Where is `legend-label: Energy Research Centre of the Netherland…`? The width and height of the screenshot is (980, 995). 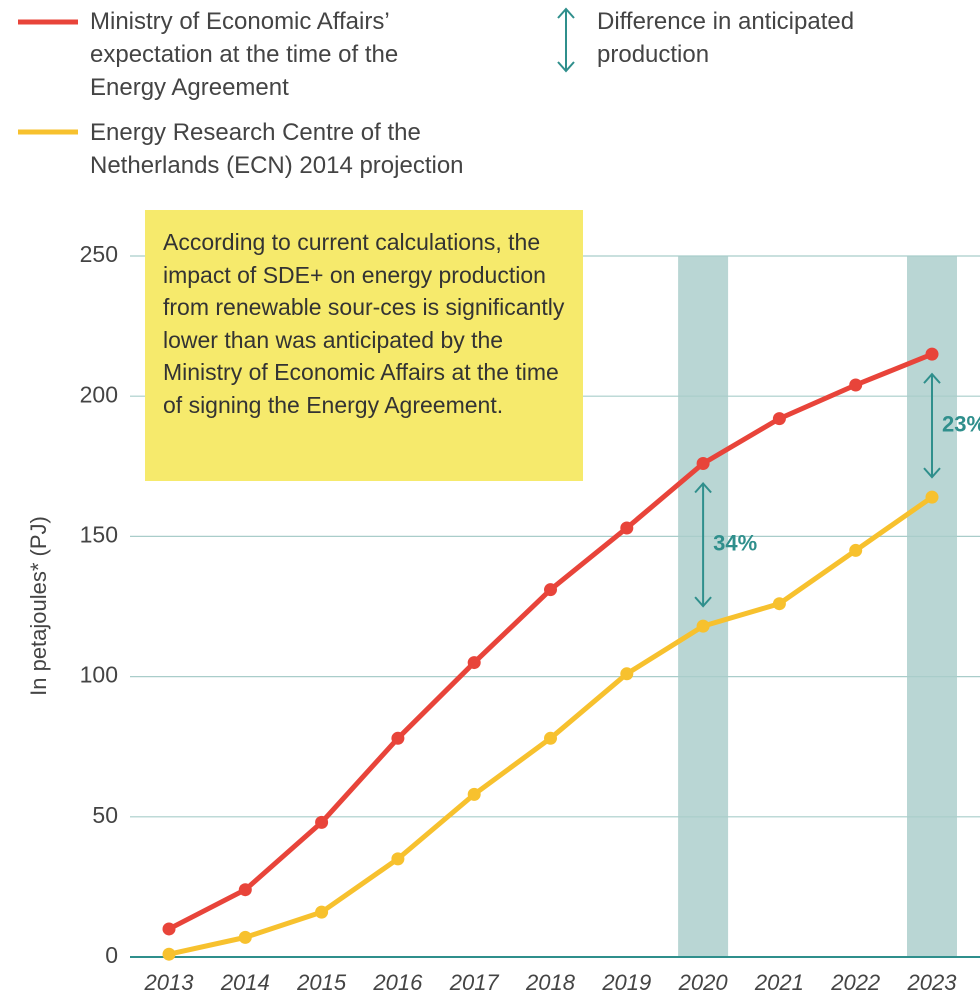
legend-label: Energy Research Centre of the Netherland… is located at coordinates (277, 149).